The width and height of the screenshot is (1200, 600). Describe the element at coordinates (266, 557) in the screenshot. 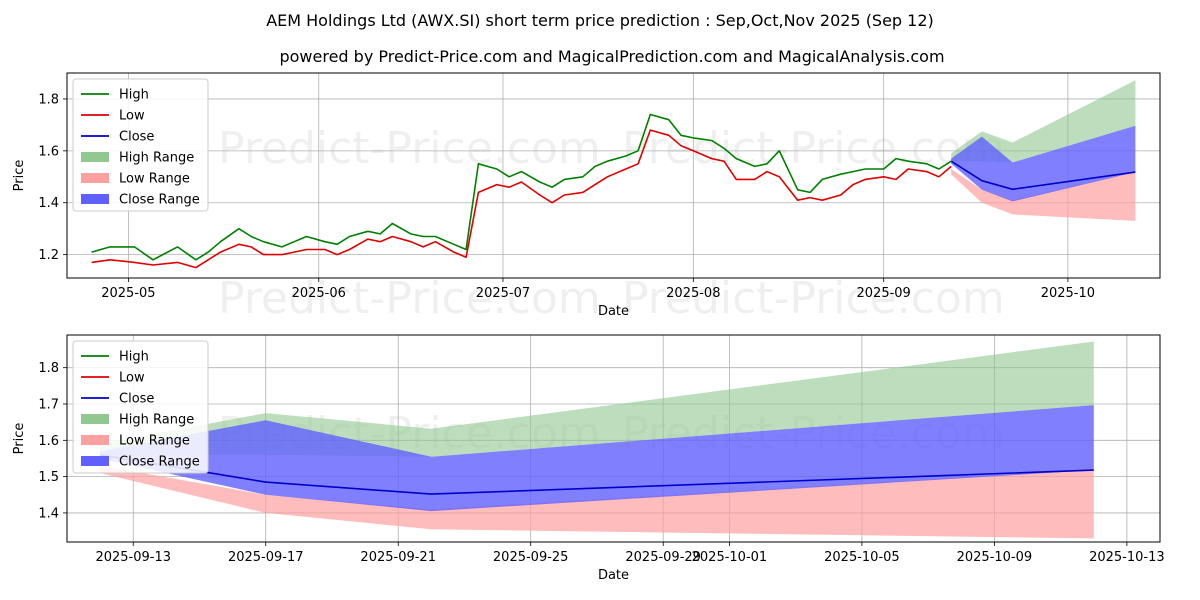

I see `x-tick-label: 2025-09-17` at that location.